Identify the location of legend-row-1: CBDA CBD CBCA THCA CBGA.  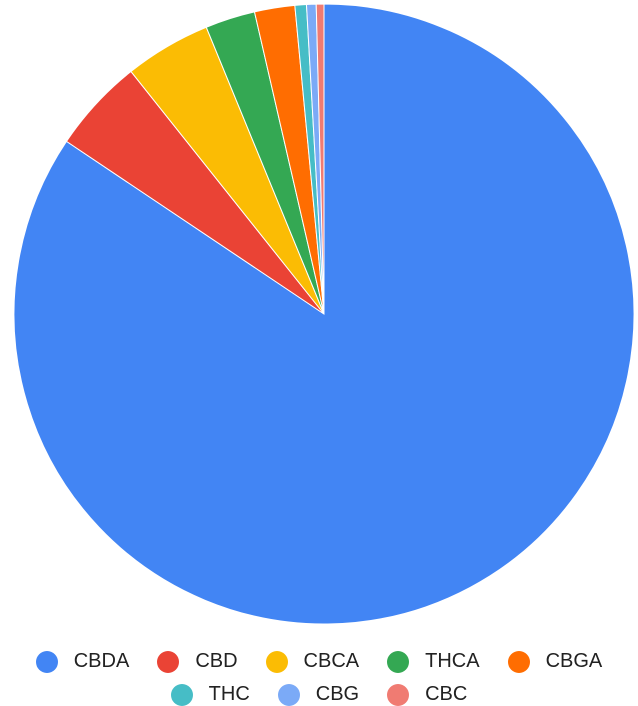
(319, 661).